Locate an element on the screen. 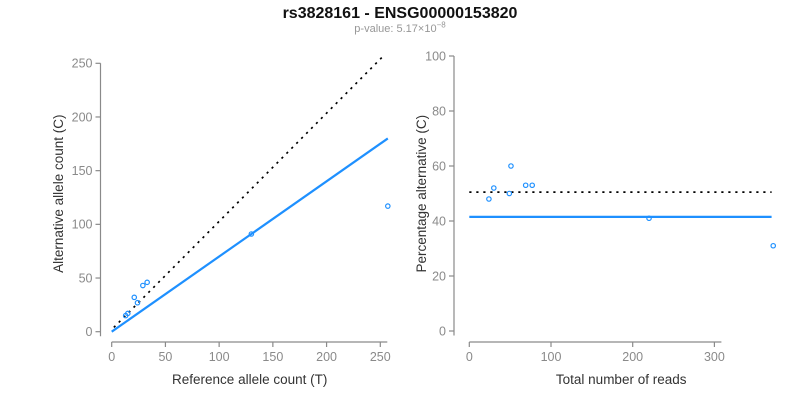 Image resolution: width=800 pixels, height=400 pixels. x-tick-label: 300 is located at coordinates (714, 357).